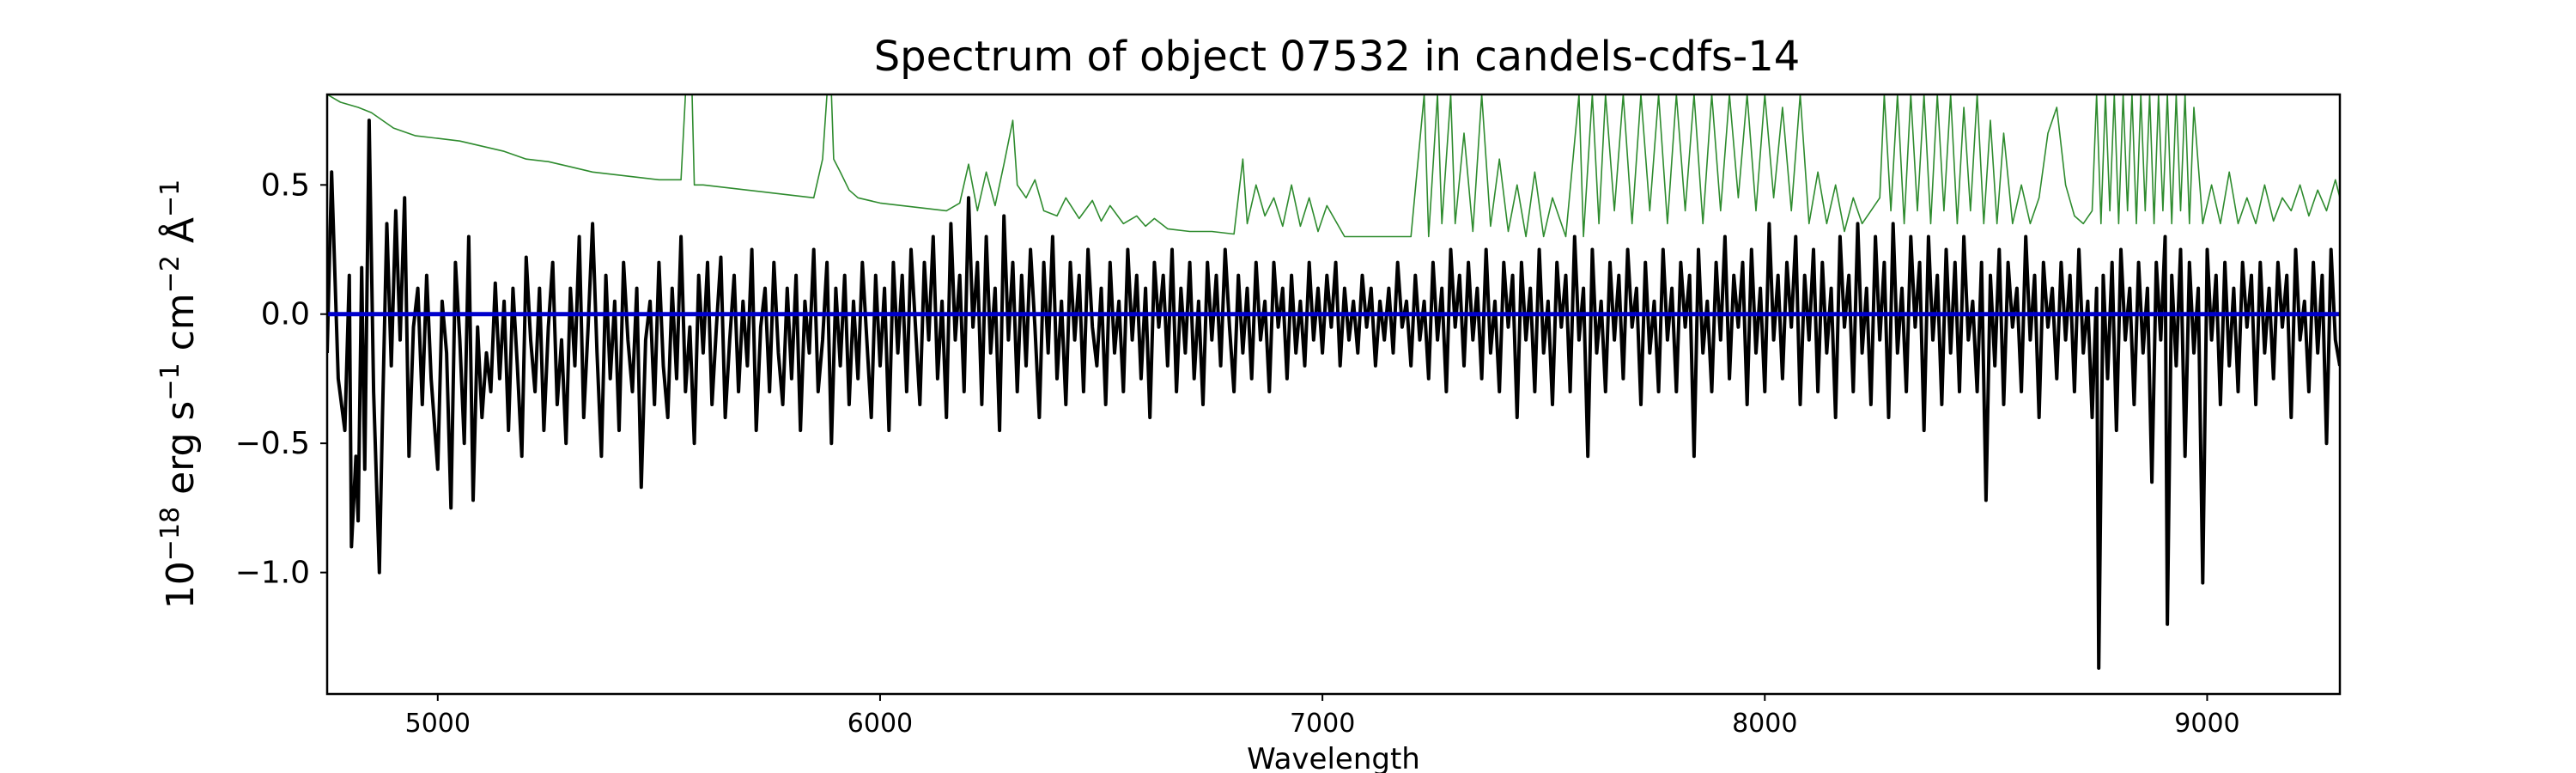 This screenshot has height=773, width=2576. I want to click on y-axis-label: 10−18 erg s−1 cm−2 Å−1, so click(180, 394).